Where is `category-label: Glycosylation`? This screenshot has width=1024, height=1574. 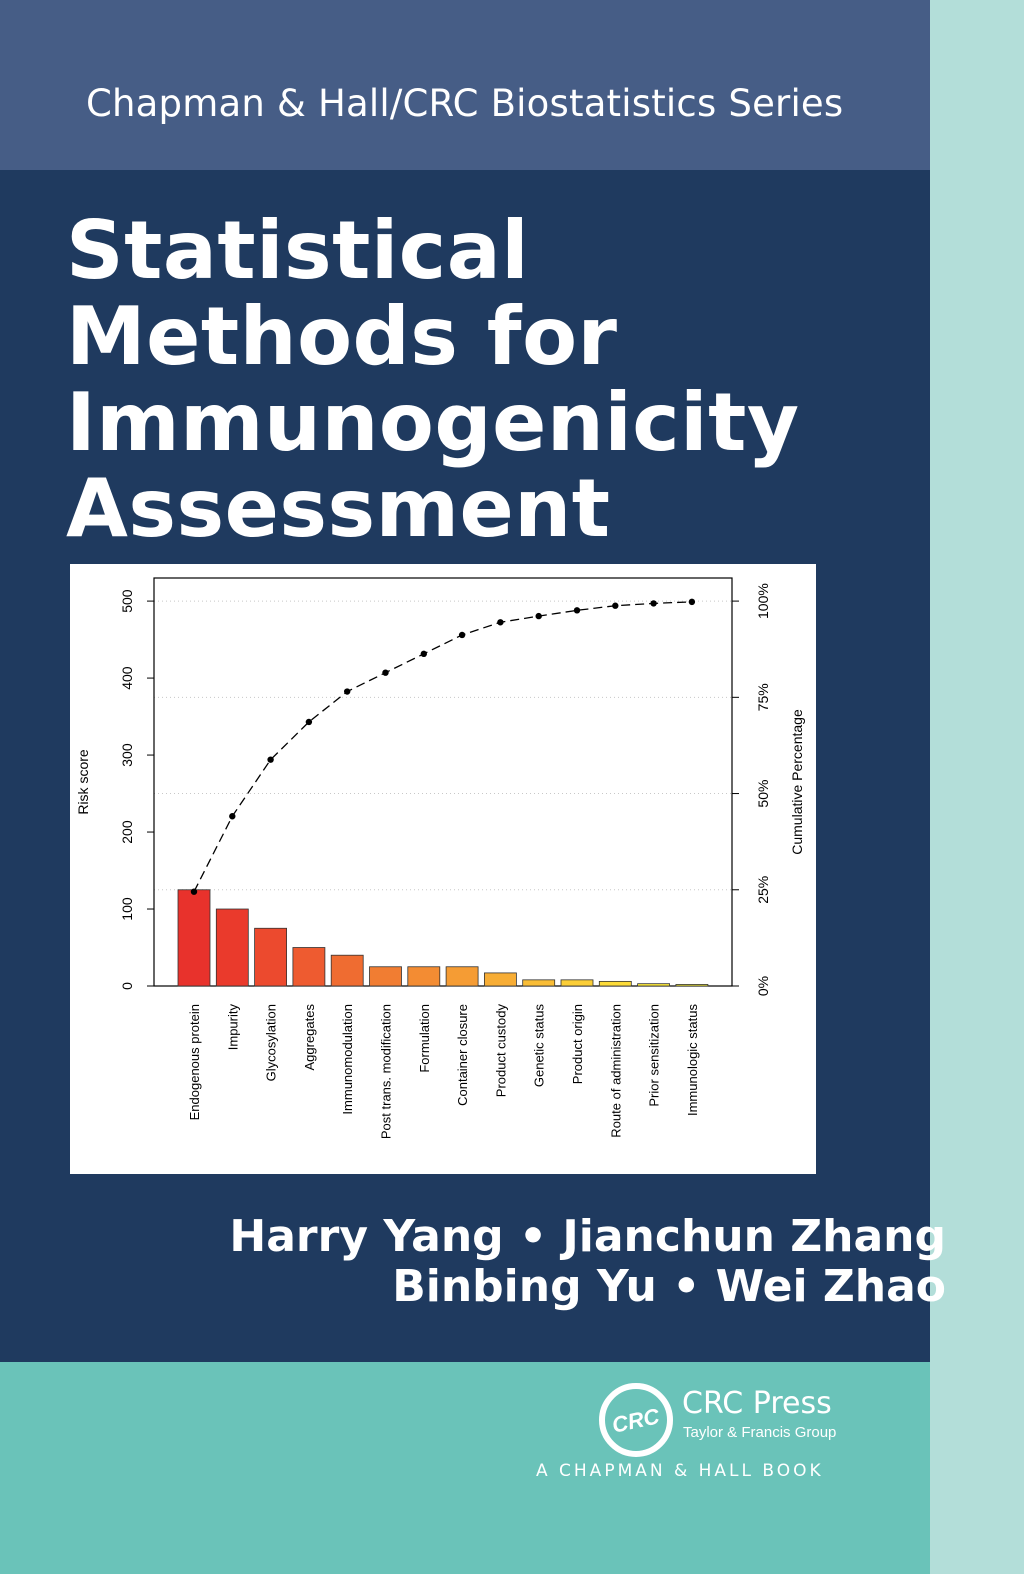
category-label: Glycosylation is located at coordinates (271, 1042).